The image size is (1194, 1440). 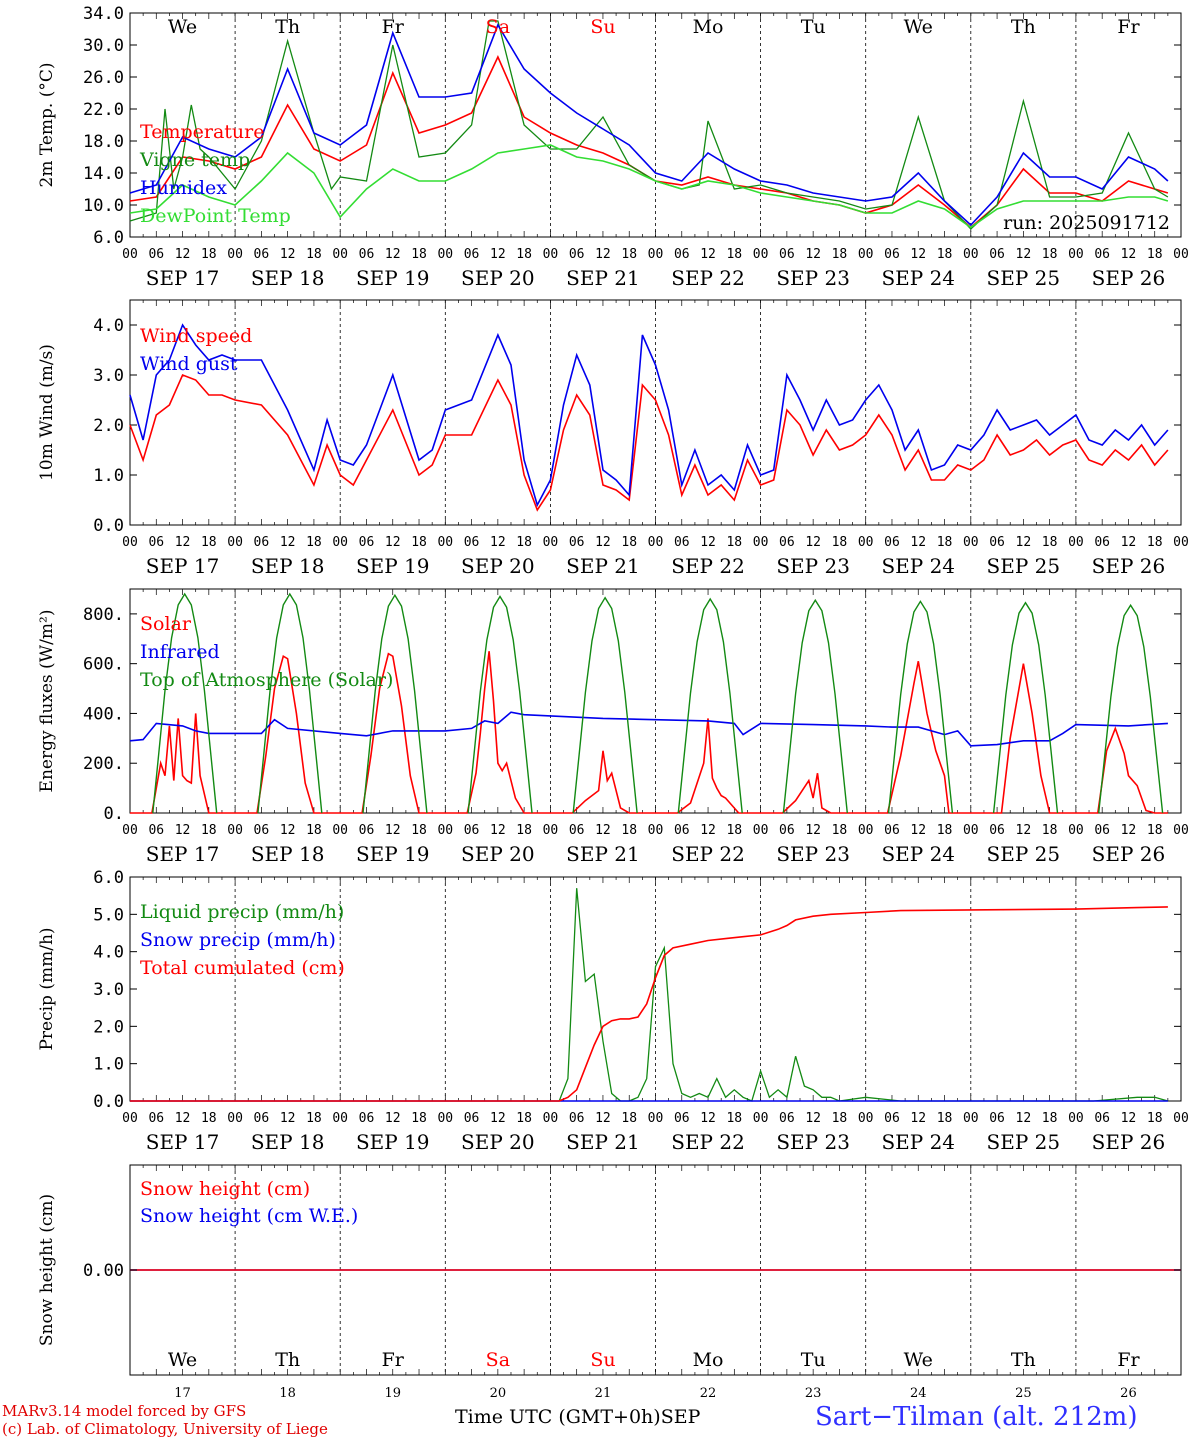 I want to click on y-tick-label: 22.0, so click(x=103, y=110).